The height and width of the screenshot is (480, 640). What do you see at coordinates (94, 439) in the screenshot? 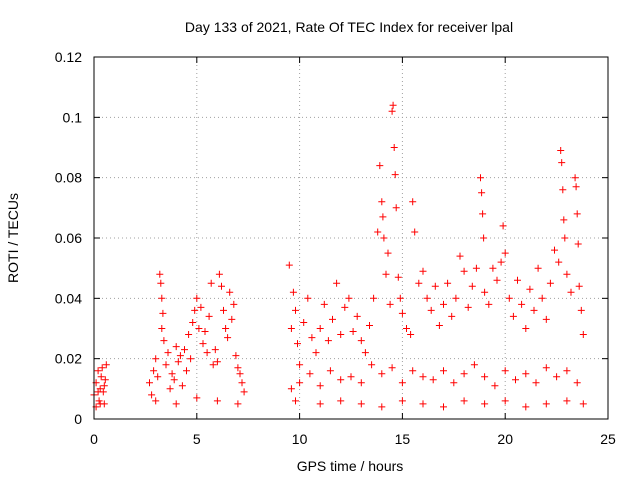
I see `x-tick-label: 0` at bounding box center [94, 439].